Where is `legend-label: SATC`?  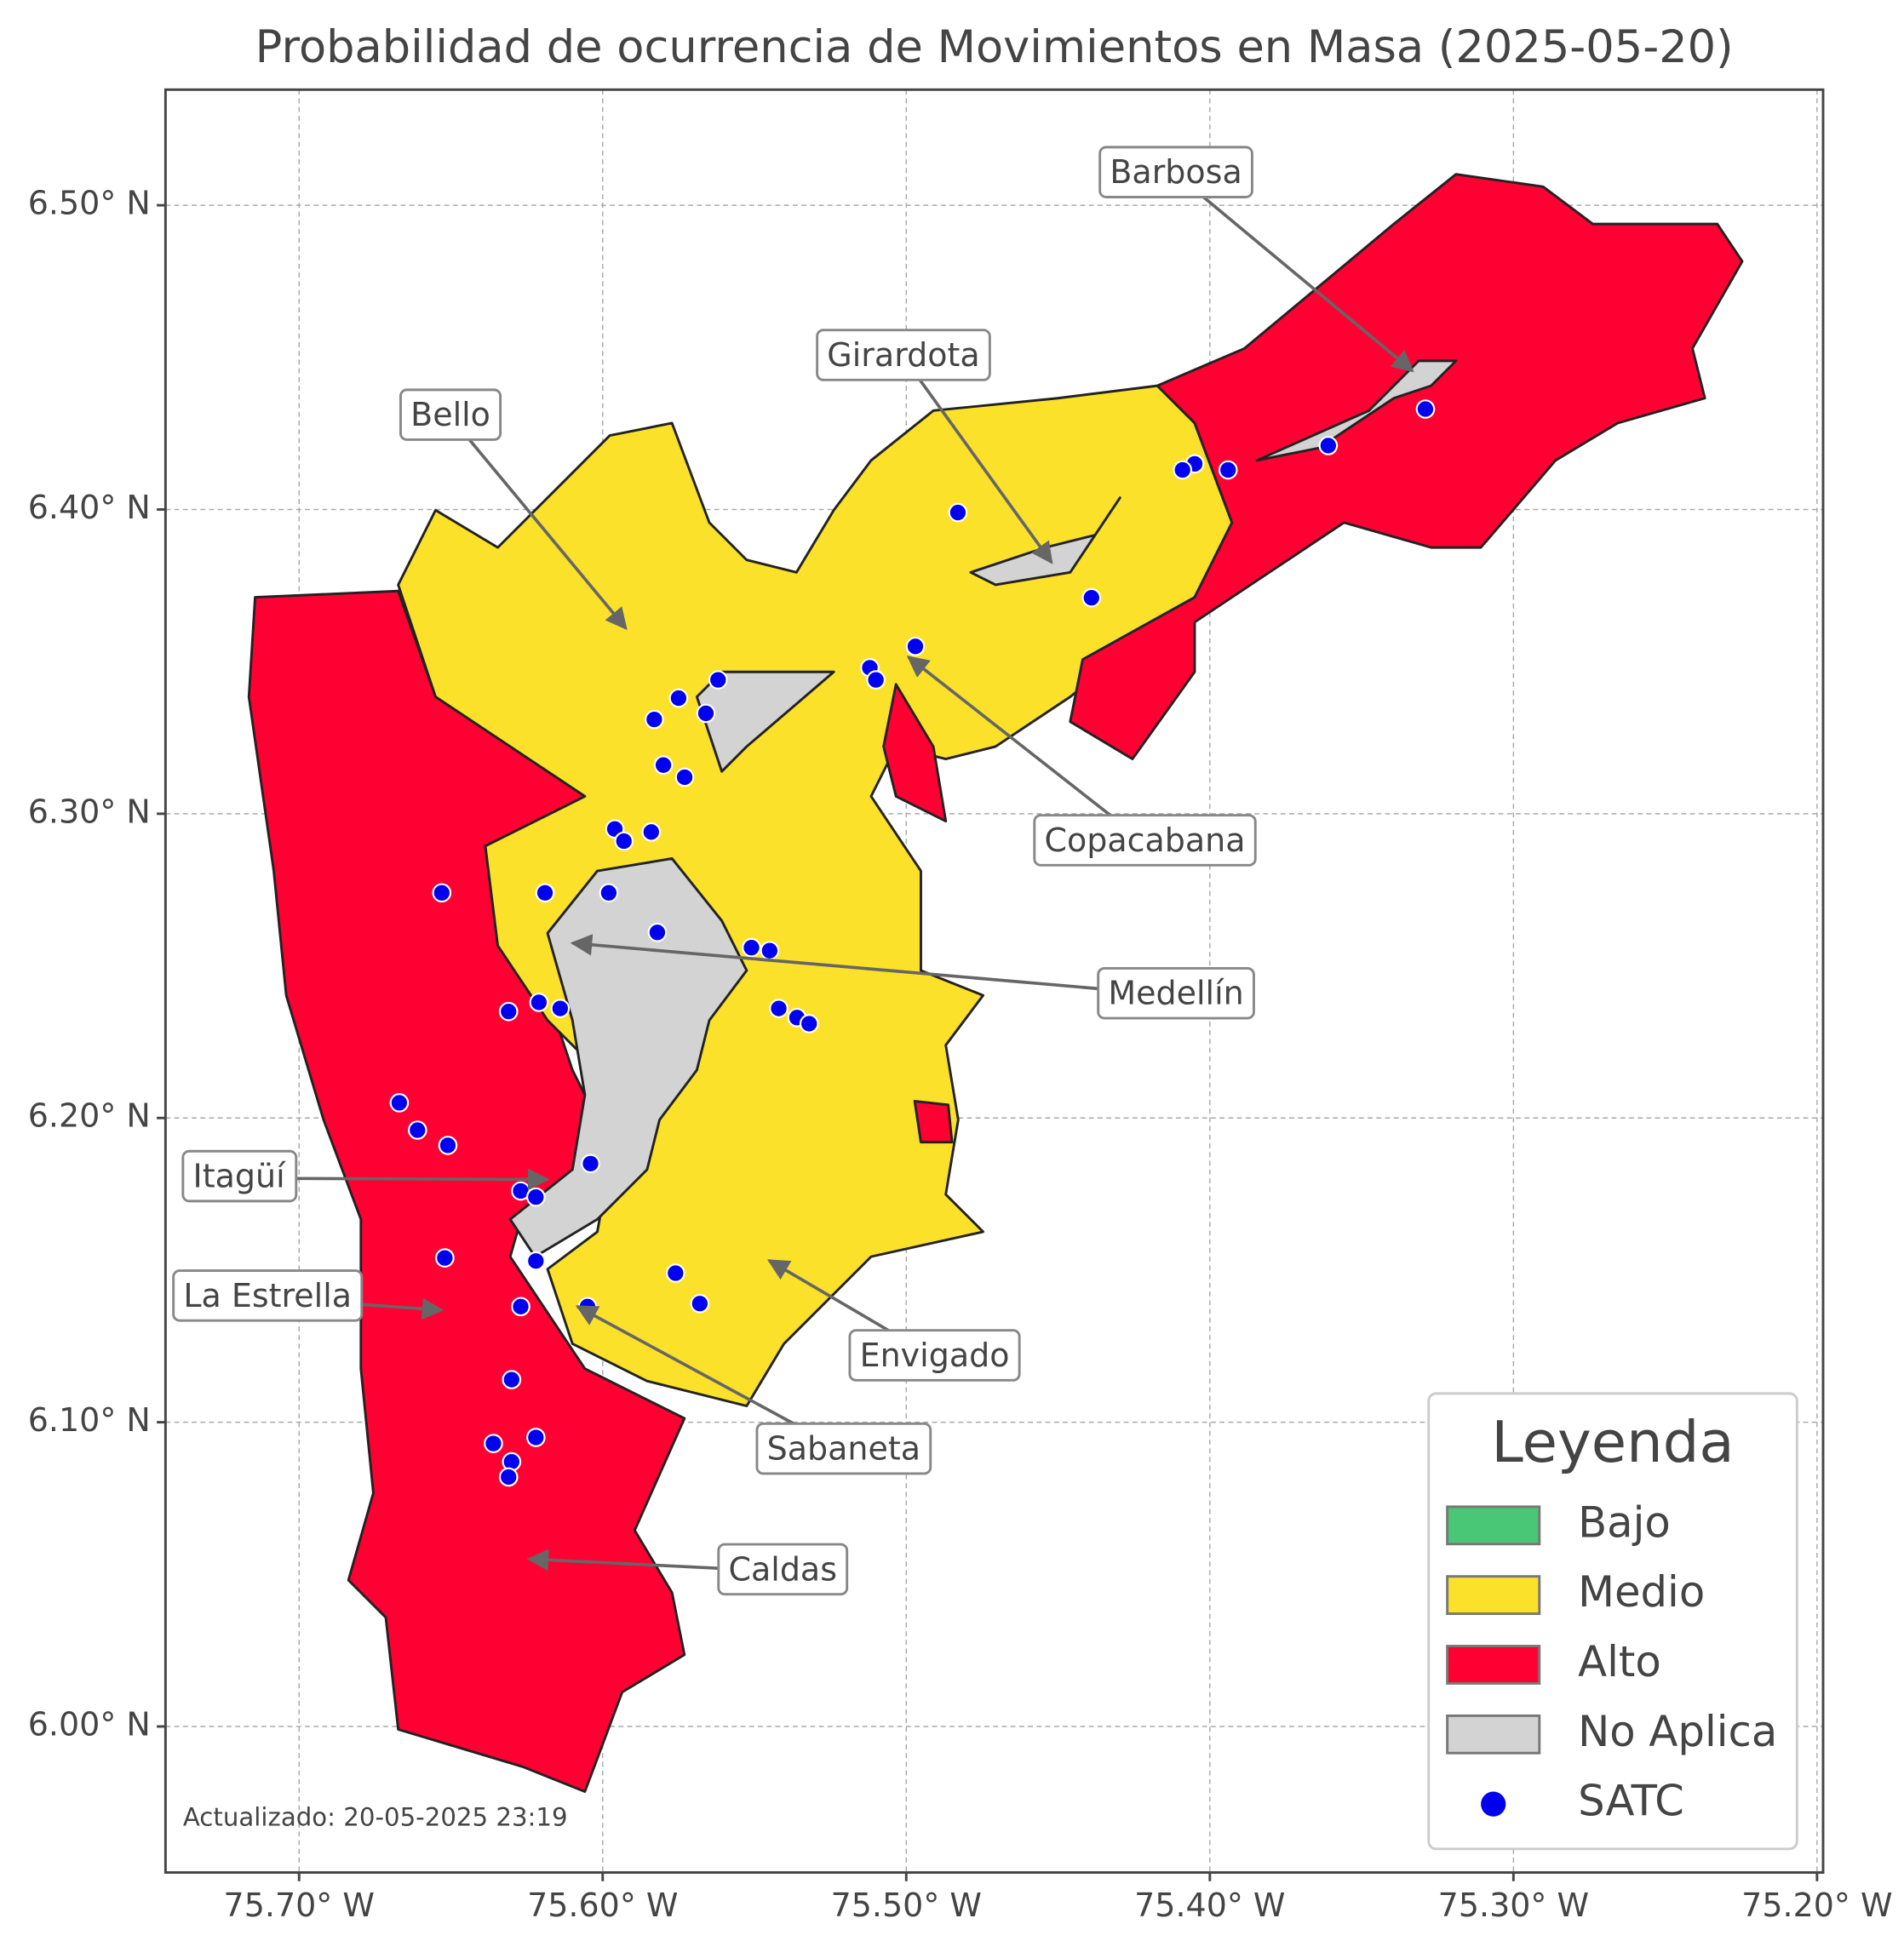 legend-label: SATC is located at coordinates (1631, 1802).